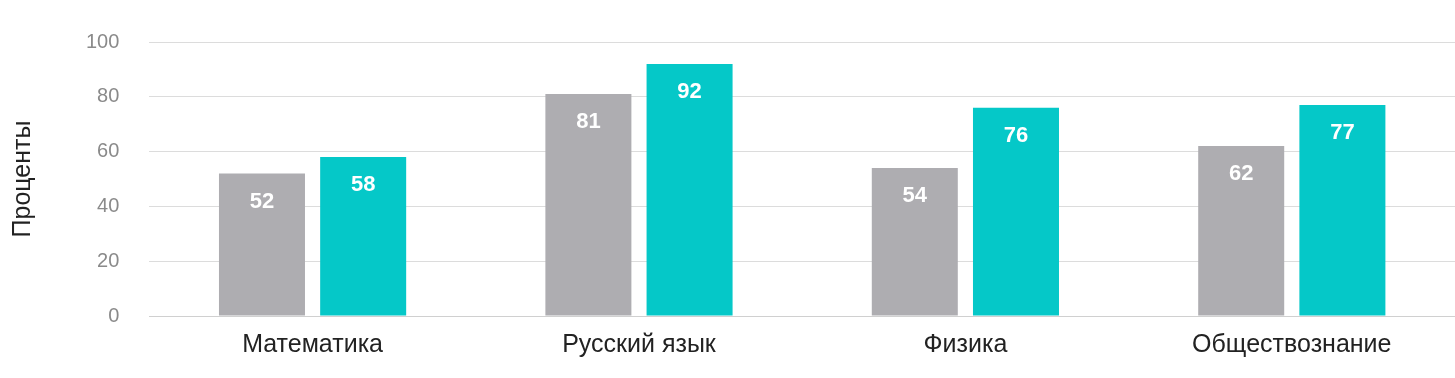 Image resolution: width=1455 pixels, height=378 pixels. Describe the element at coordinates (262, 200) in the screenshot. I see `data-label: 52` at that location.